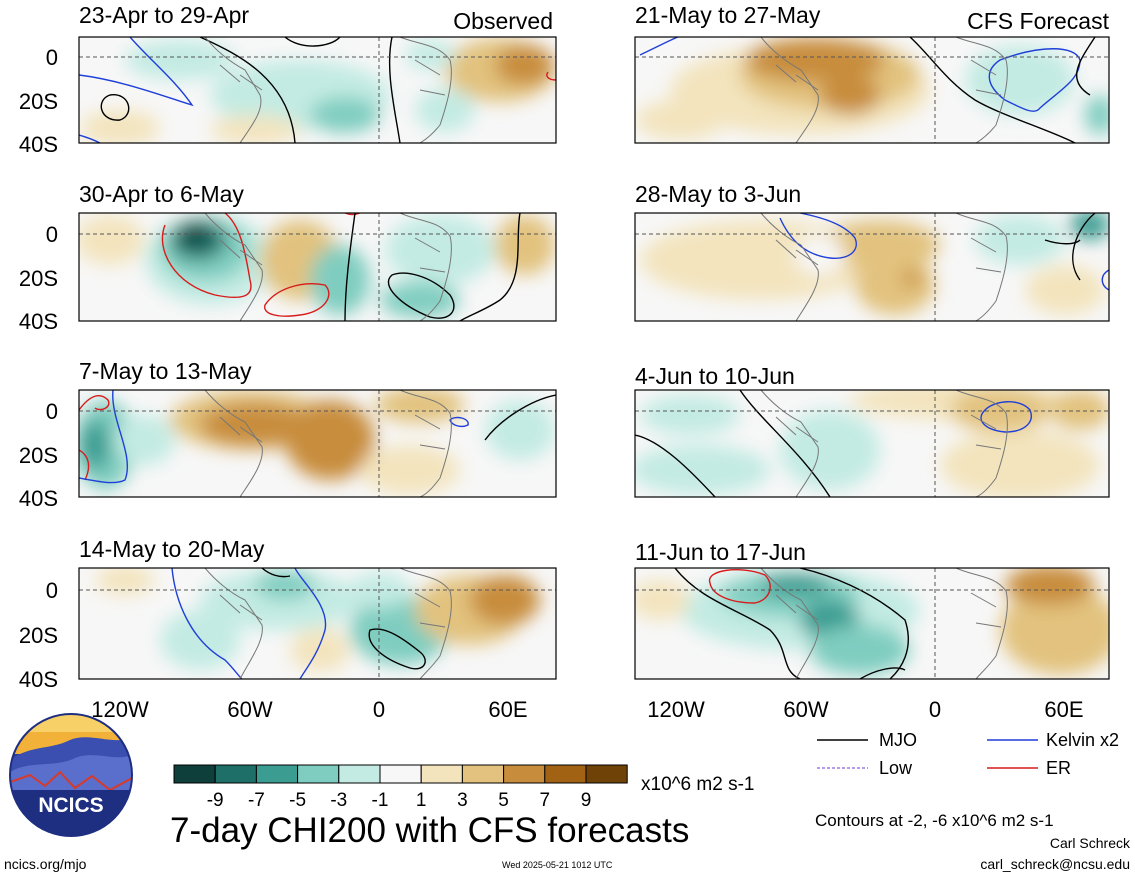 The height and width of the screenshot is (878, 1135). I want to click on author-name: Carl Schreck, so click(1090, 843).